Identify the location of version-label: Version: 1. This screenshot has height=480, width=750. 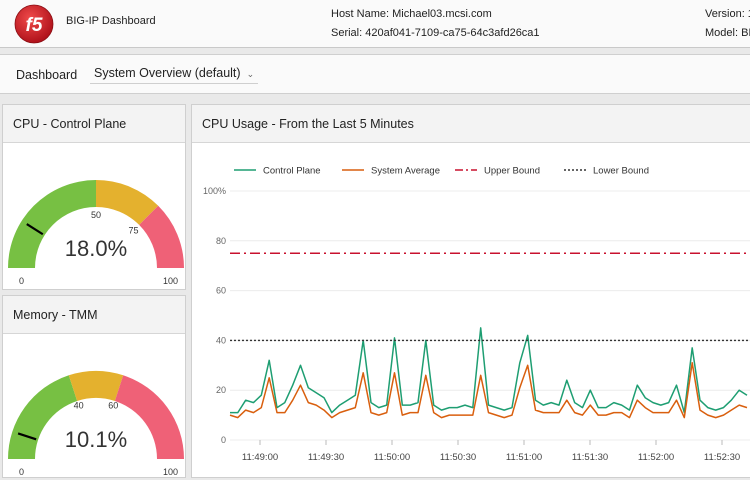
(727, 14).